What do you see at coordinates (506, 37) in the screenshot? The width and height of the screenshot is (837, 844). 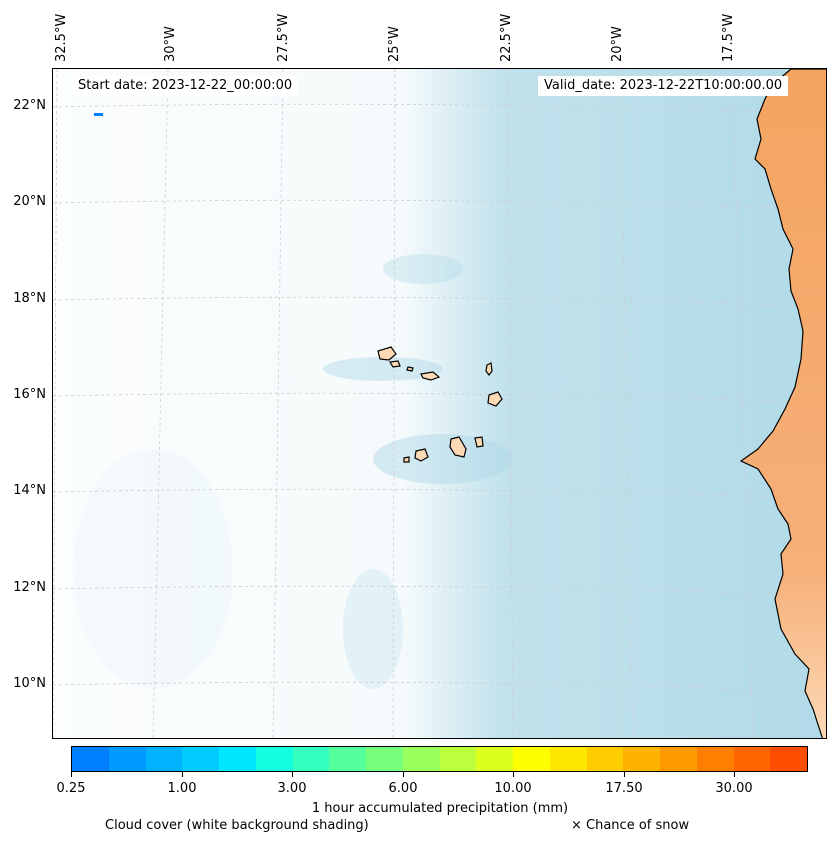 I see `lon-label-22-5w: 22.5°W` at bounding box center [506, 37].